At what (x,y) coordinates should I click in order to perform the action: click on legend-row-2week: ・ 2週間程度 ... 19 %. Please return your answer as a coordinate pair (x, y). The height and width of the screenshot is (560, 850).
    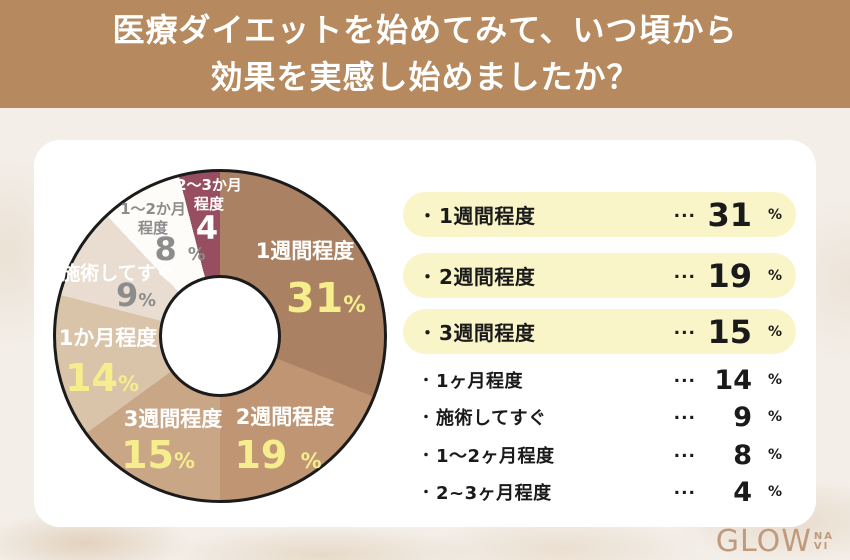
    Looking at the image, I should click on (599, 275).